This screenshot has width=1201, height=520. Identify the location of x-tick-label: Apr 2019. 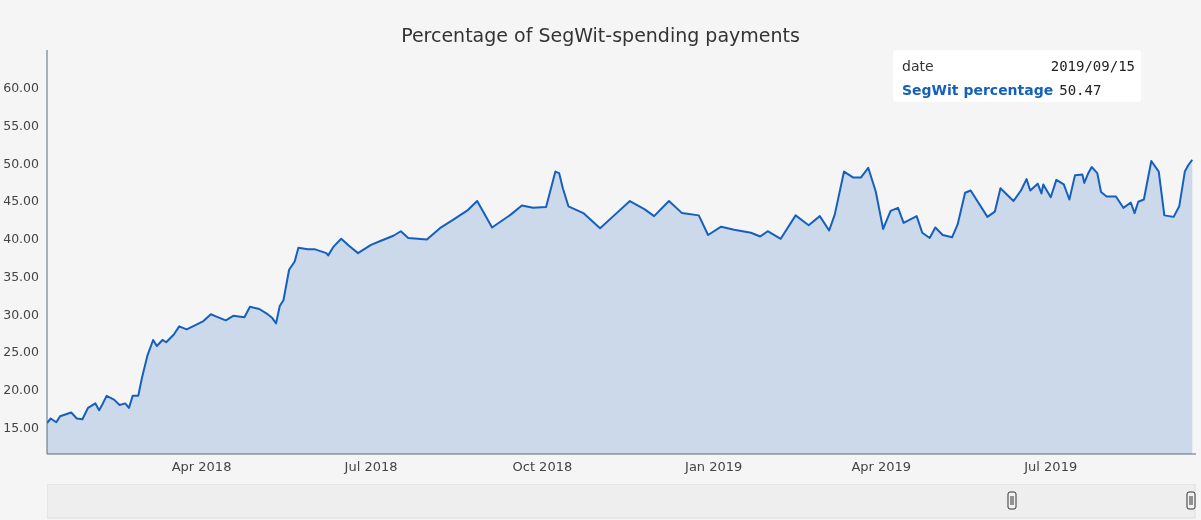
(881, 467).